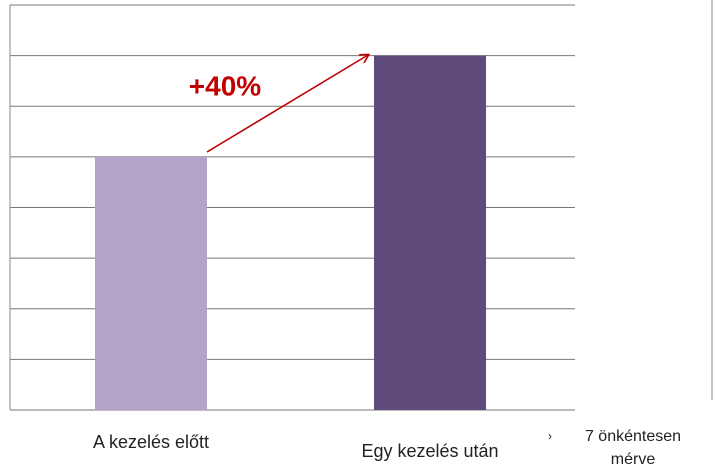  Describe the element at coordinates (633, 448) in the screenshot. I see `note: 7 önkéntesen mérve` at that location.